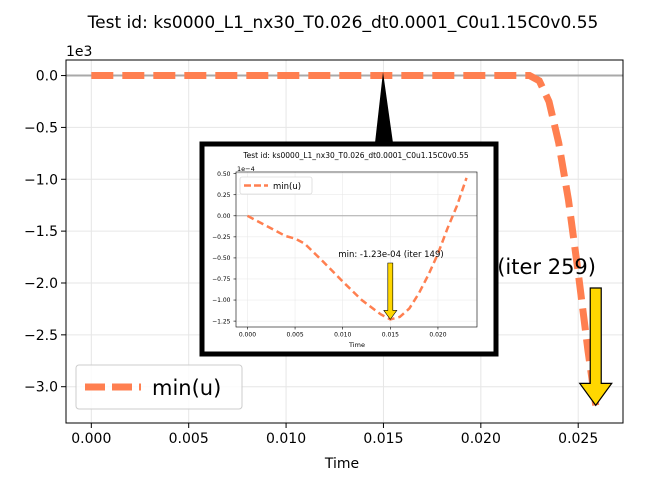 The height and width of the screenshot is (482, 662). I want to click on x-axis-label: Time, so click(341, 464).